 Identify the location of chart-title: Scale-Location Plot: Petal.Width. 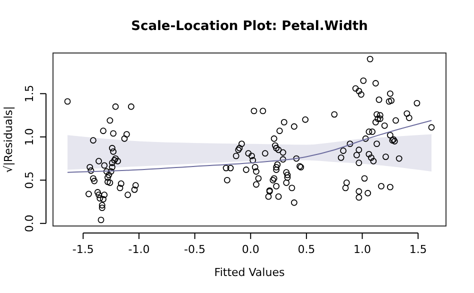
(249, 26).